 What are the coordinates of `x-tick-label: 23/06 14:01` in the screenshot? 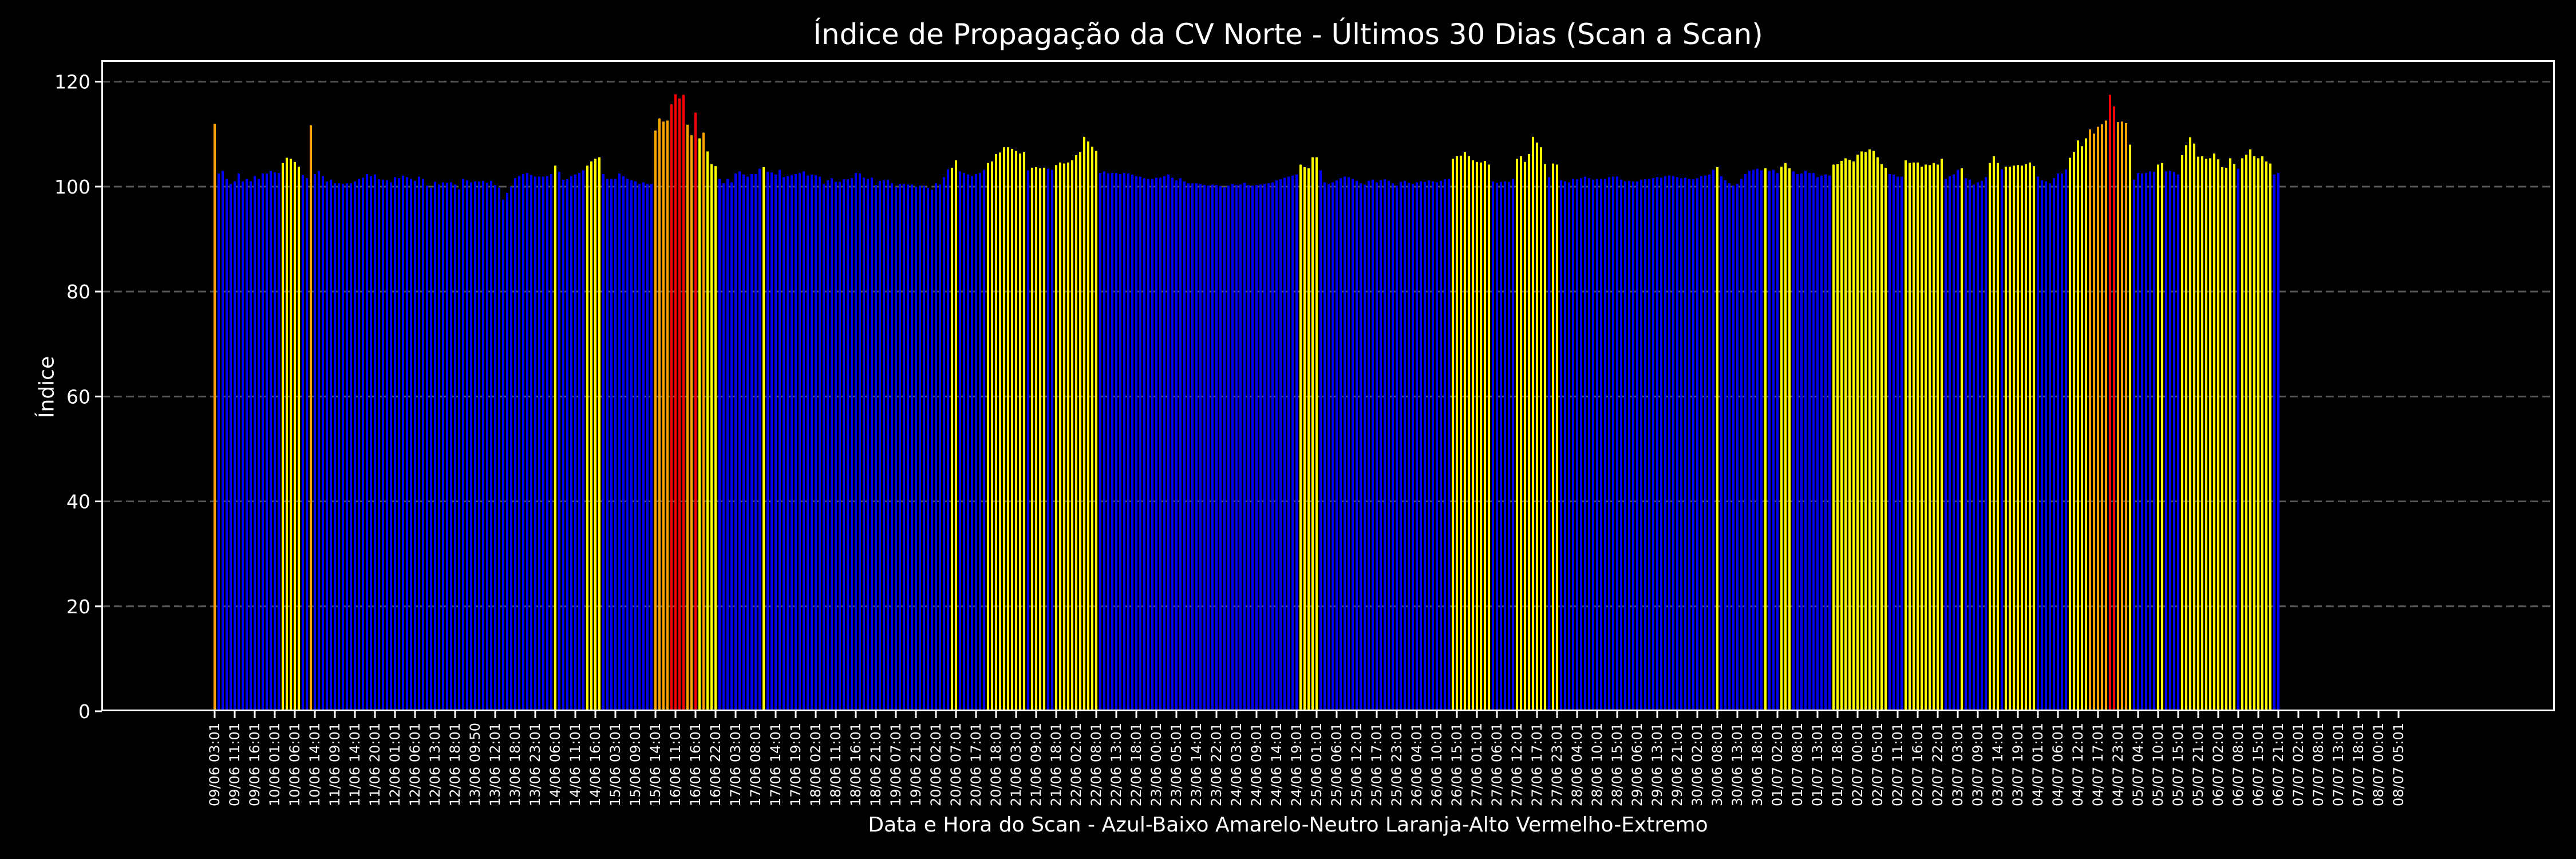 It's located at (1196, 764).